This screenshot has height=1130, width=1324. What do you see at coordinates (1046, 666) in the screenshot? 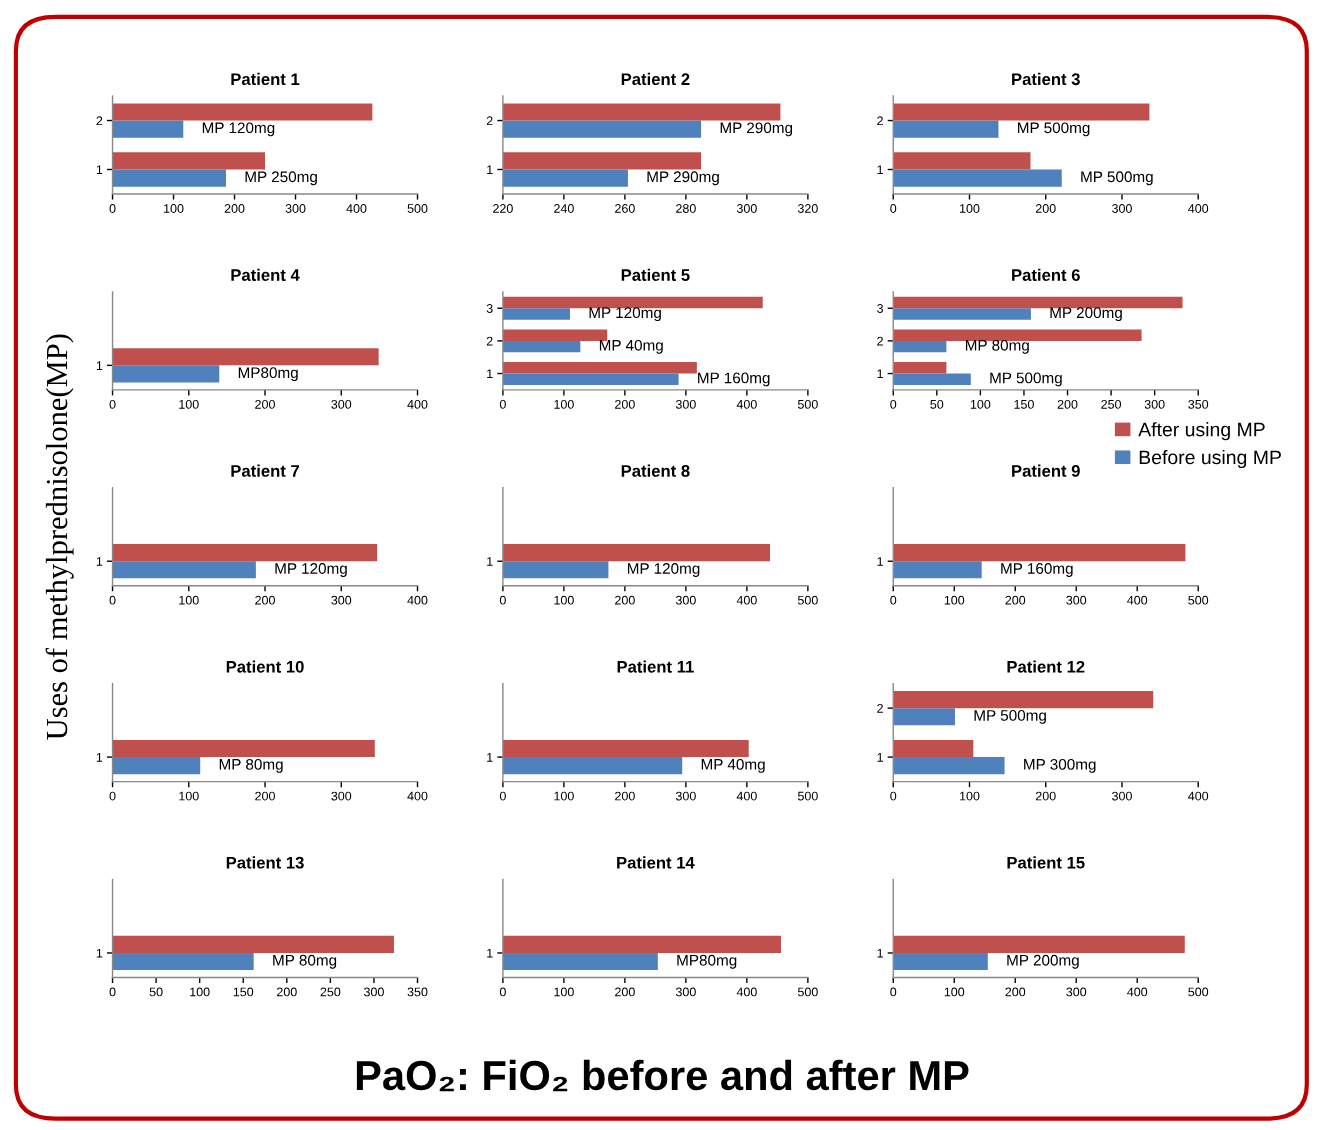
I see `chart-title: Patient 12` at bounding box center [1046, 666].